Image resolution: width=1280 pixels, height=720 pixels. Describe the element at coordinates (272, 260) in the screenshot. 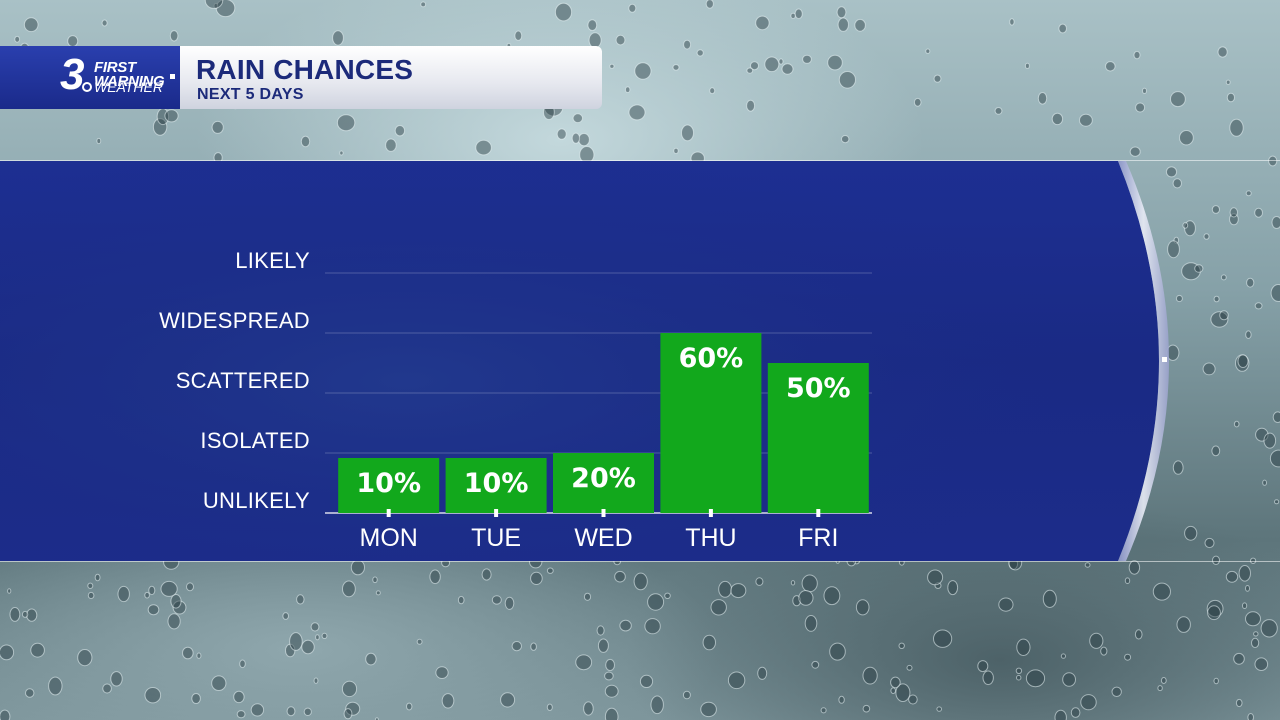

I see `y-level-label: LIKELY` at that location.